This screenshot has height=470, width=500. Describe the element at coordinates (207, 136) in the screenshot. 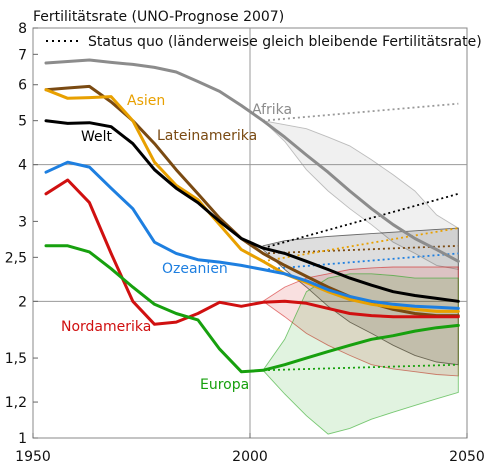

I see `series-label-lateinamerika: Lateinamerika` at that location.